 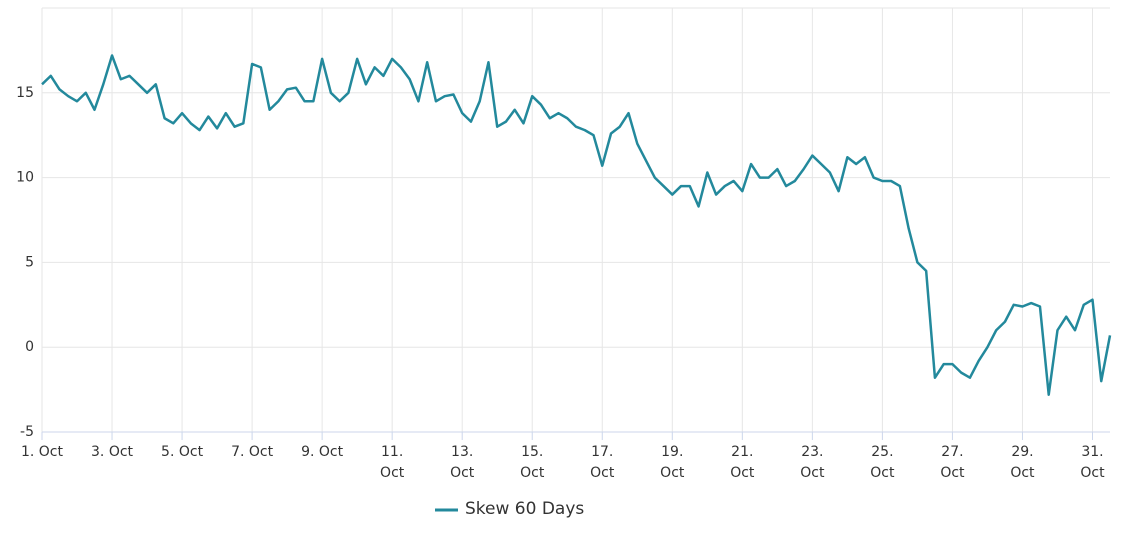 I want to click on x-tick-label: 9. Oct, so click(x=322, y=452).